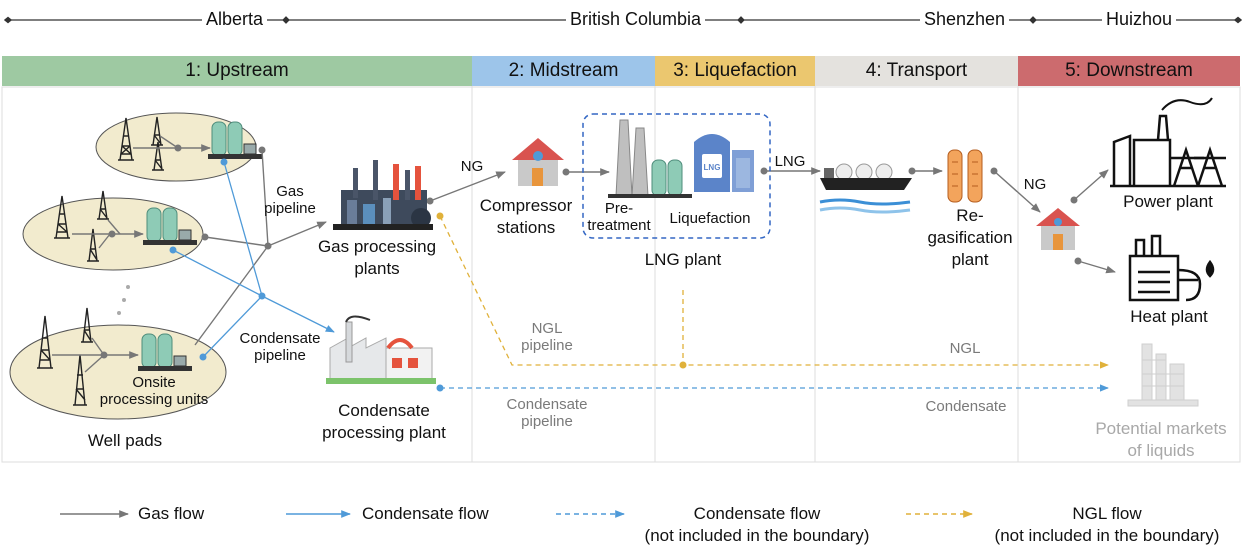 The height and width of the screenshot is (560, 1248). Describe the element at coordinates (1161, 428) in the screenshot. I see `potential-markets-line: Potential markets` at that location.